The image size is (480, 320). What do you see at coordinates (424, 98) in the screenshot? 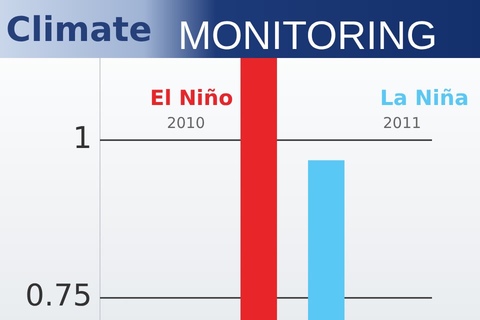
I see `x-tick-label: La Niña` at bounding box center [424, 98].